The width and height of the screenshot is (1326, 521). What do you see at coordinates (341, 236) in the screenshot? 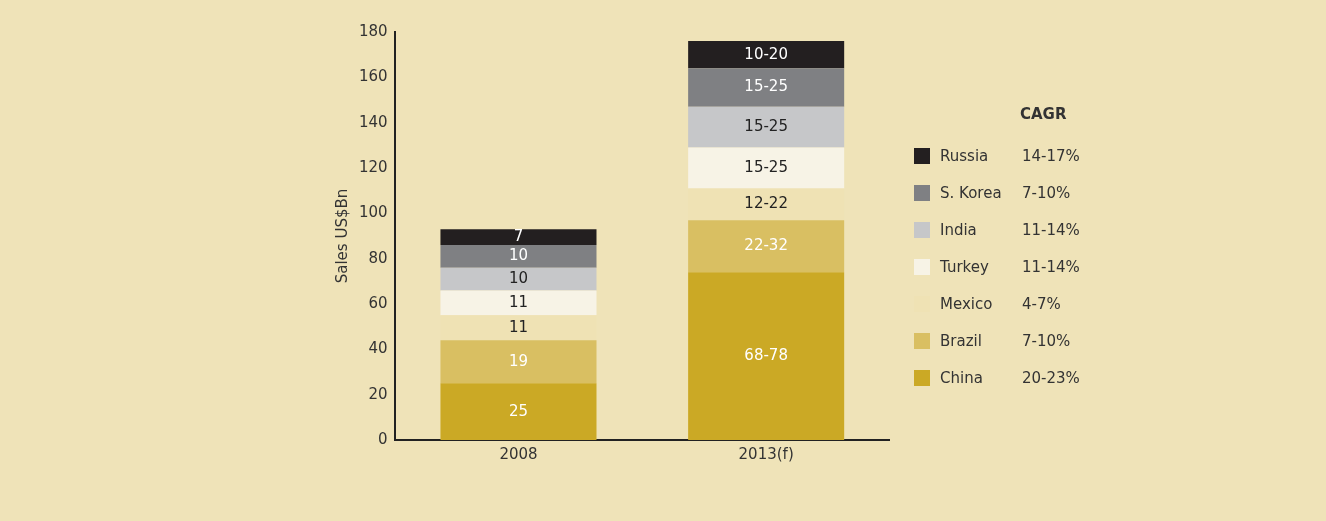
I see `y-axis-title: Sales US$Bn` at bounding box center [341, 236].